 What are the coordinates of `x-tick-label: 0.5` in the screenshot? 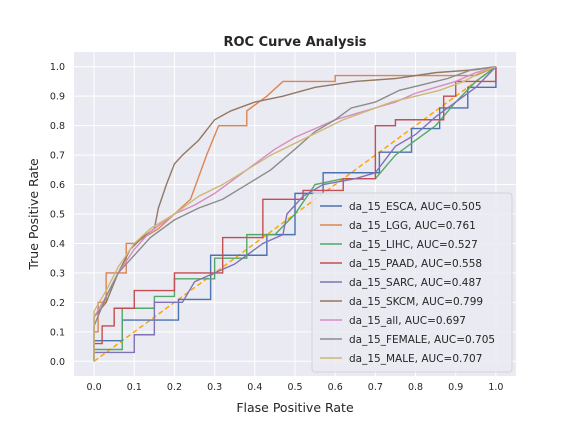 It's located at (294, 387).